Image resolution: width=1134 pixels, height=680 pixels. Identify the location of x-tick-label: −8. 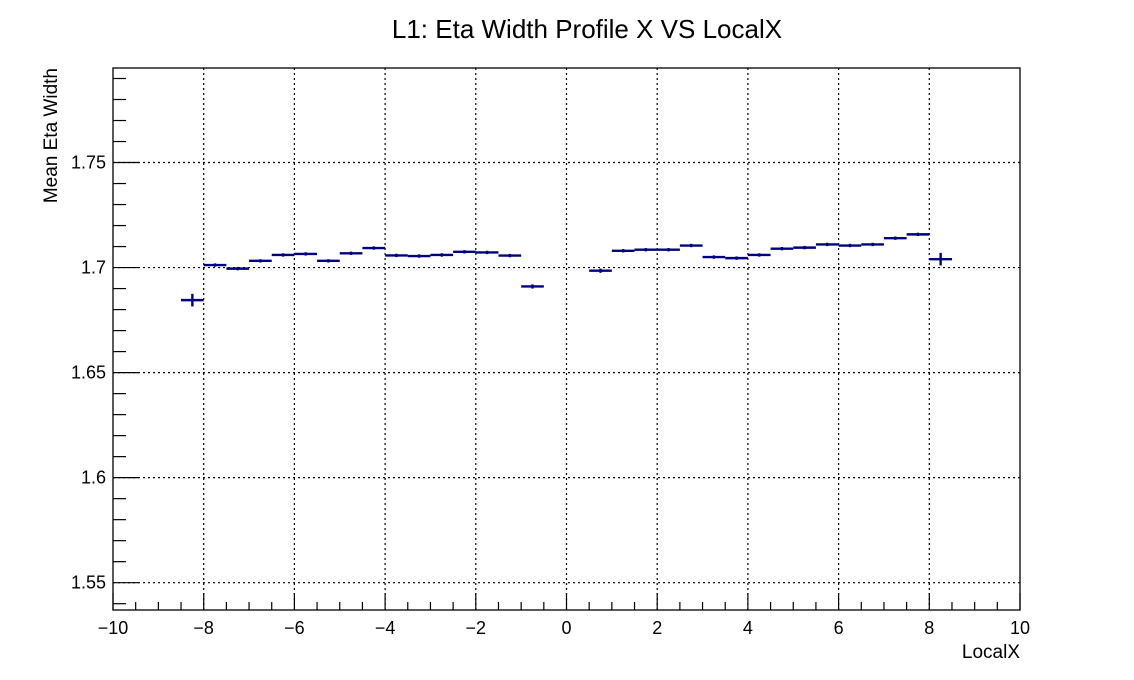
(203, 628).